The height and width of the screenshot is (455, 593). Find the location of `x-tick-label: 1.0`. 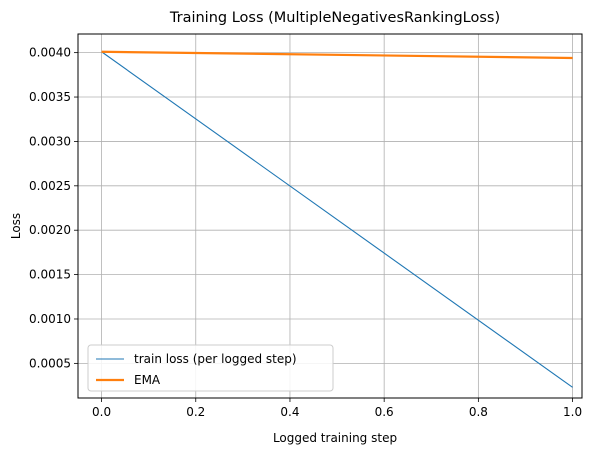

x-tick-label: 1.0 is located at coordinates (572, 412).